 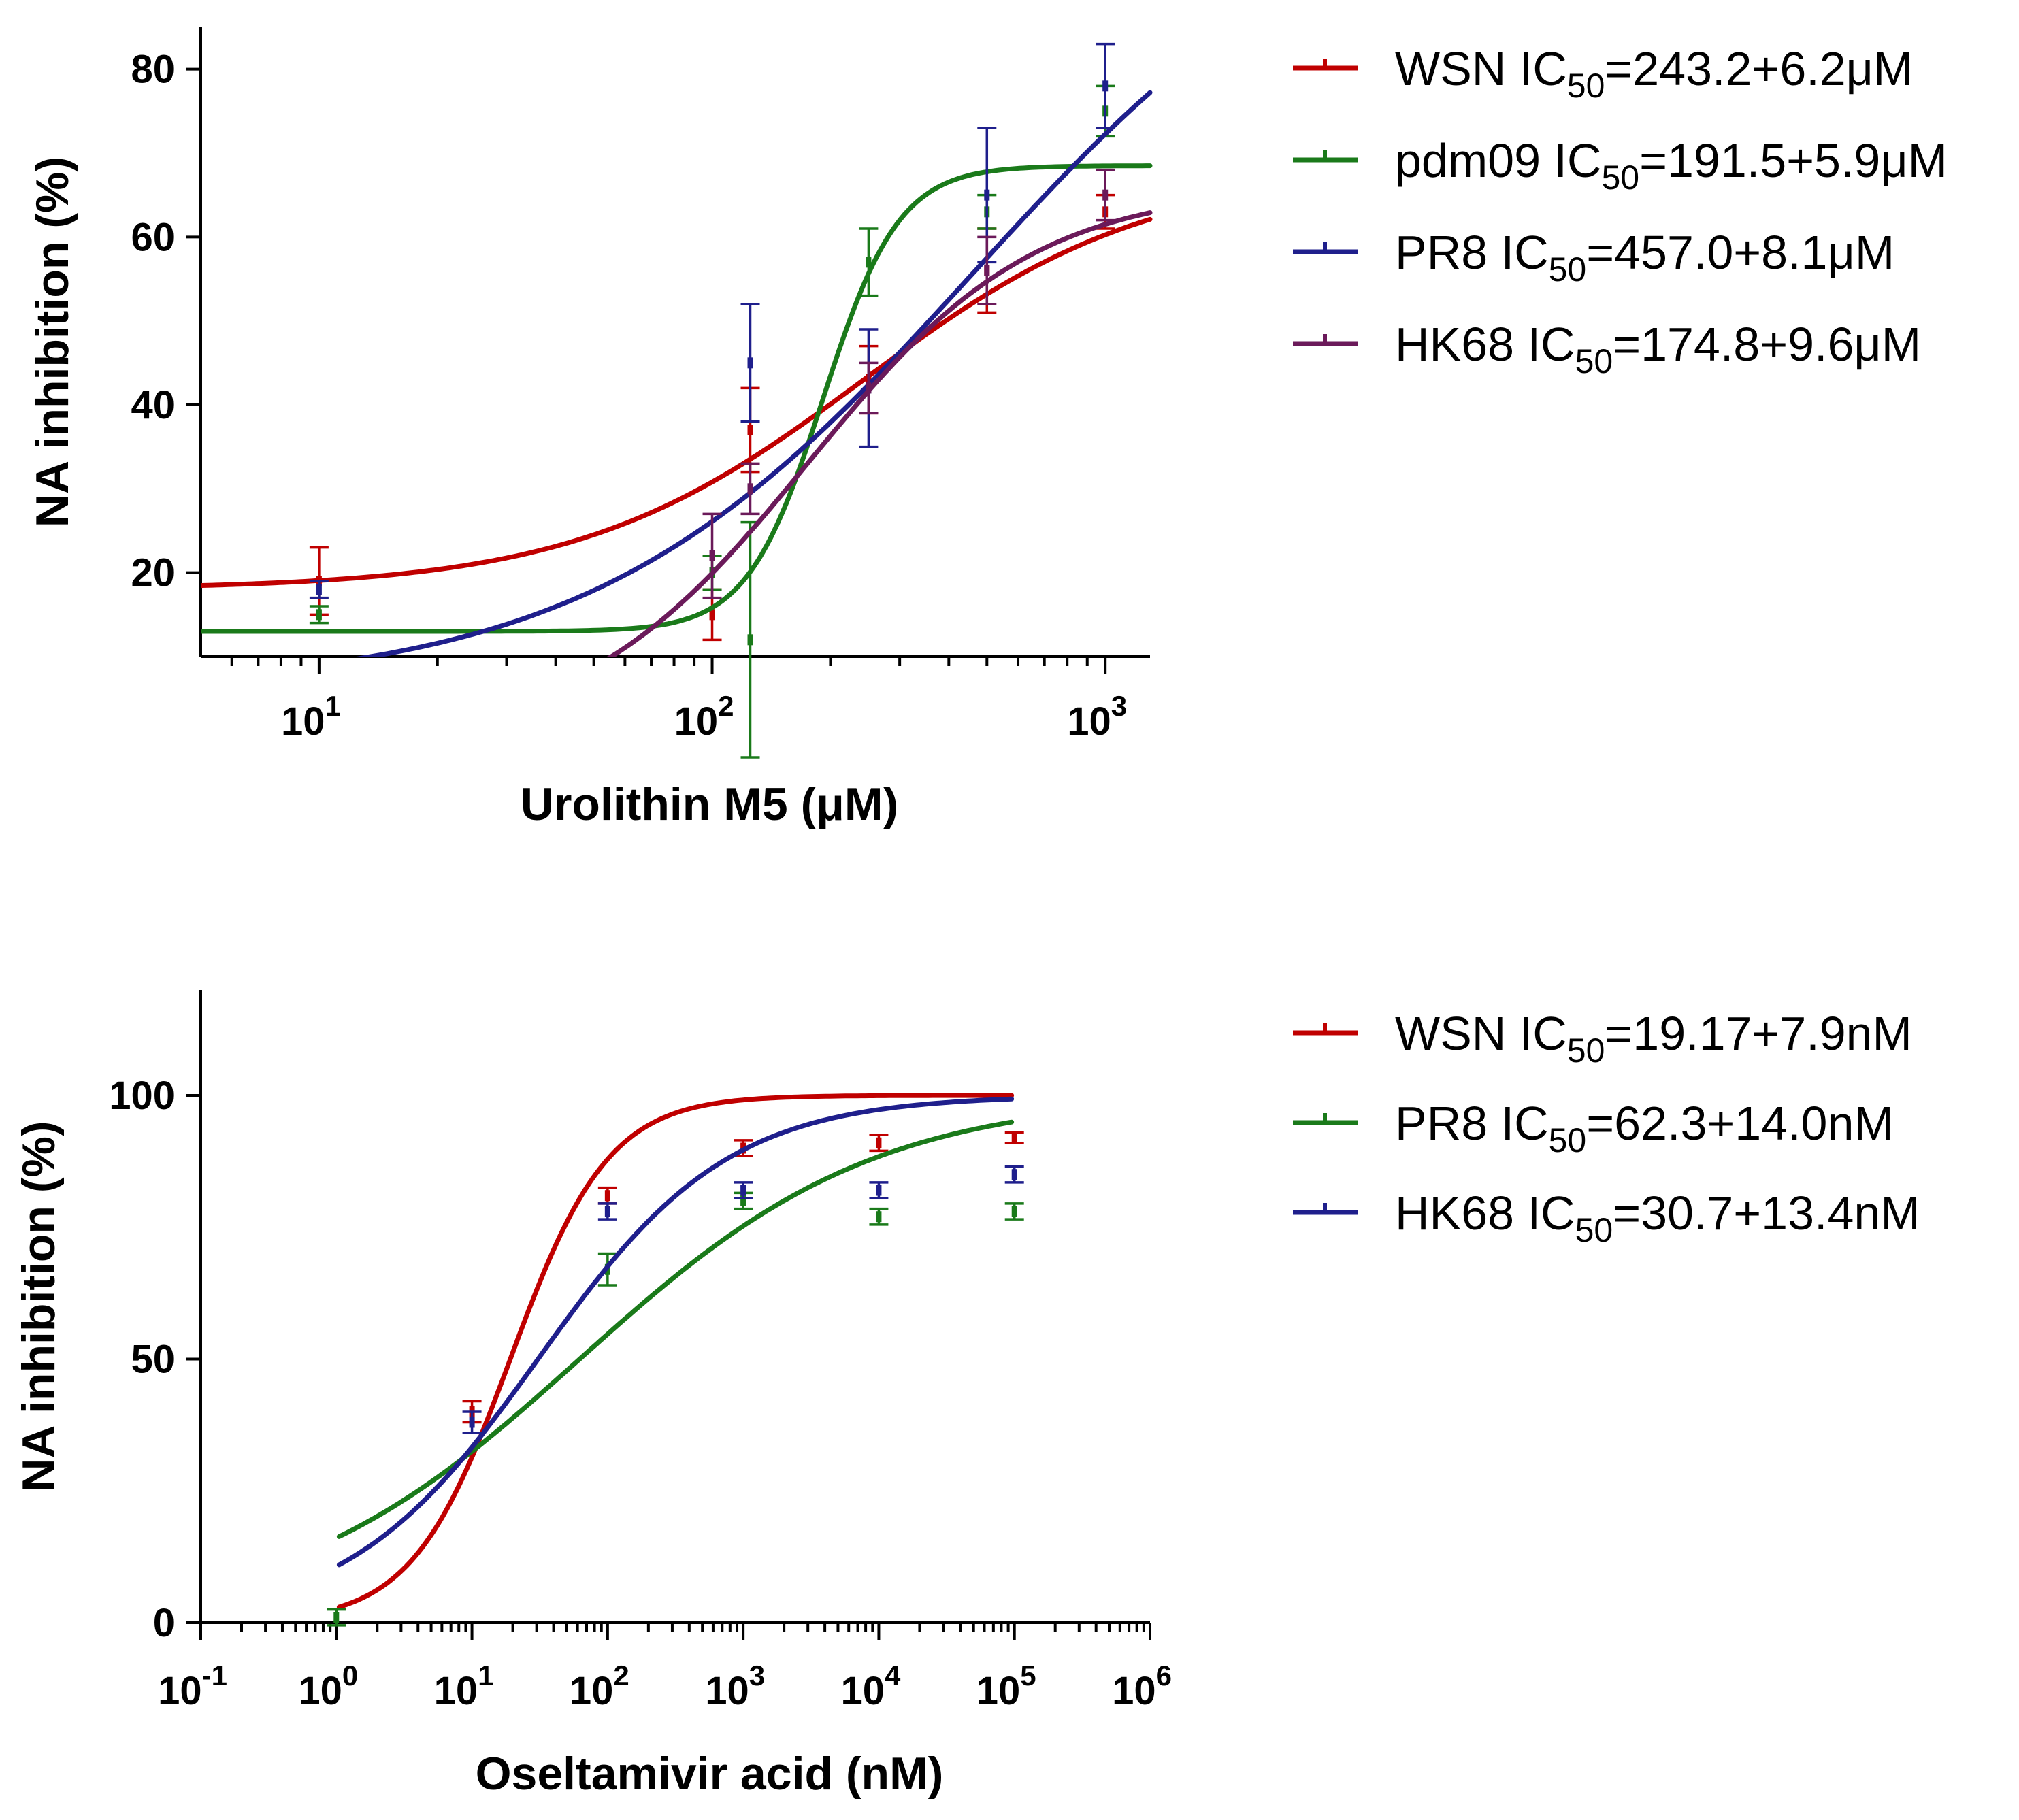 What do you see at coordinates (153, 1360) in the screenshot?
I see `y-tick-label: 50` at bounding box center [153, 1360].